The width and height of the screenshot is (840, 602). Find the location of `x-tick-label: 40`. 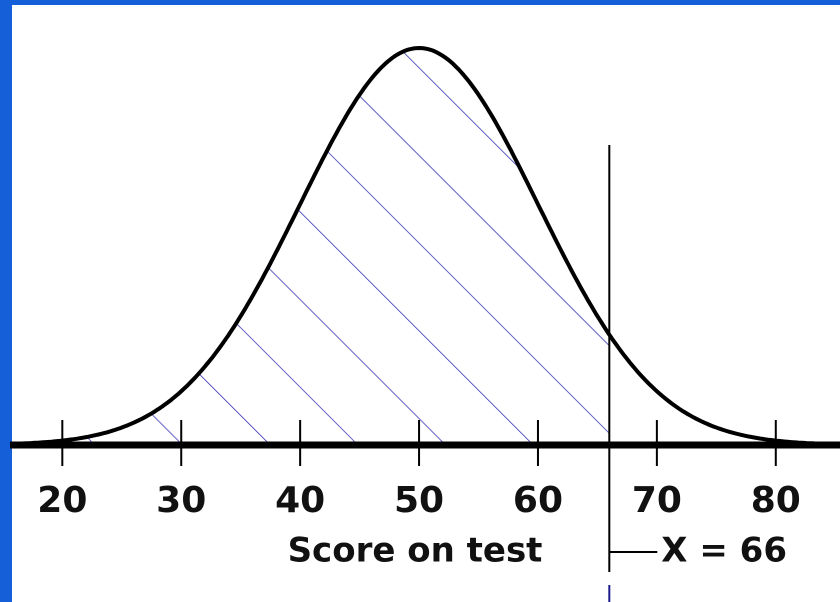

x-tick-label: 40 is located at coordinates (300, 500).